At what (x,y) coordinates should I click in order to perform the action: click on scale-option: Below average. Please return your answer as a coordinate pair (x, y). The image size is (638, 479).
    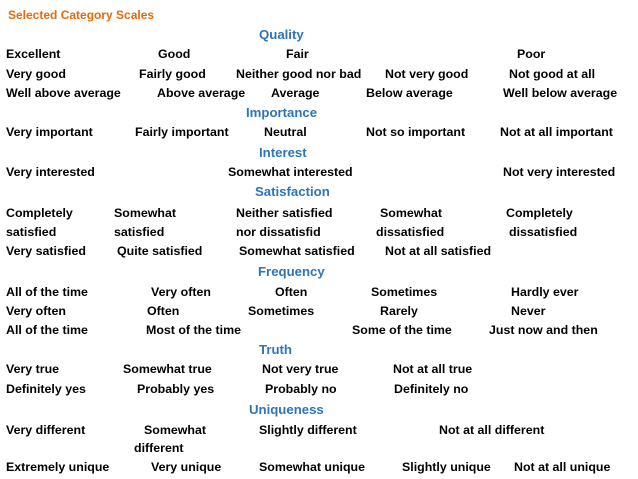
    Looking at the image, I should click on (409, 93).